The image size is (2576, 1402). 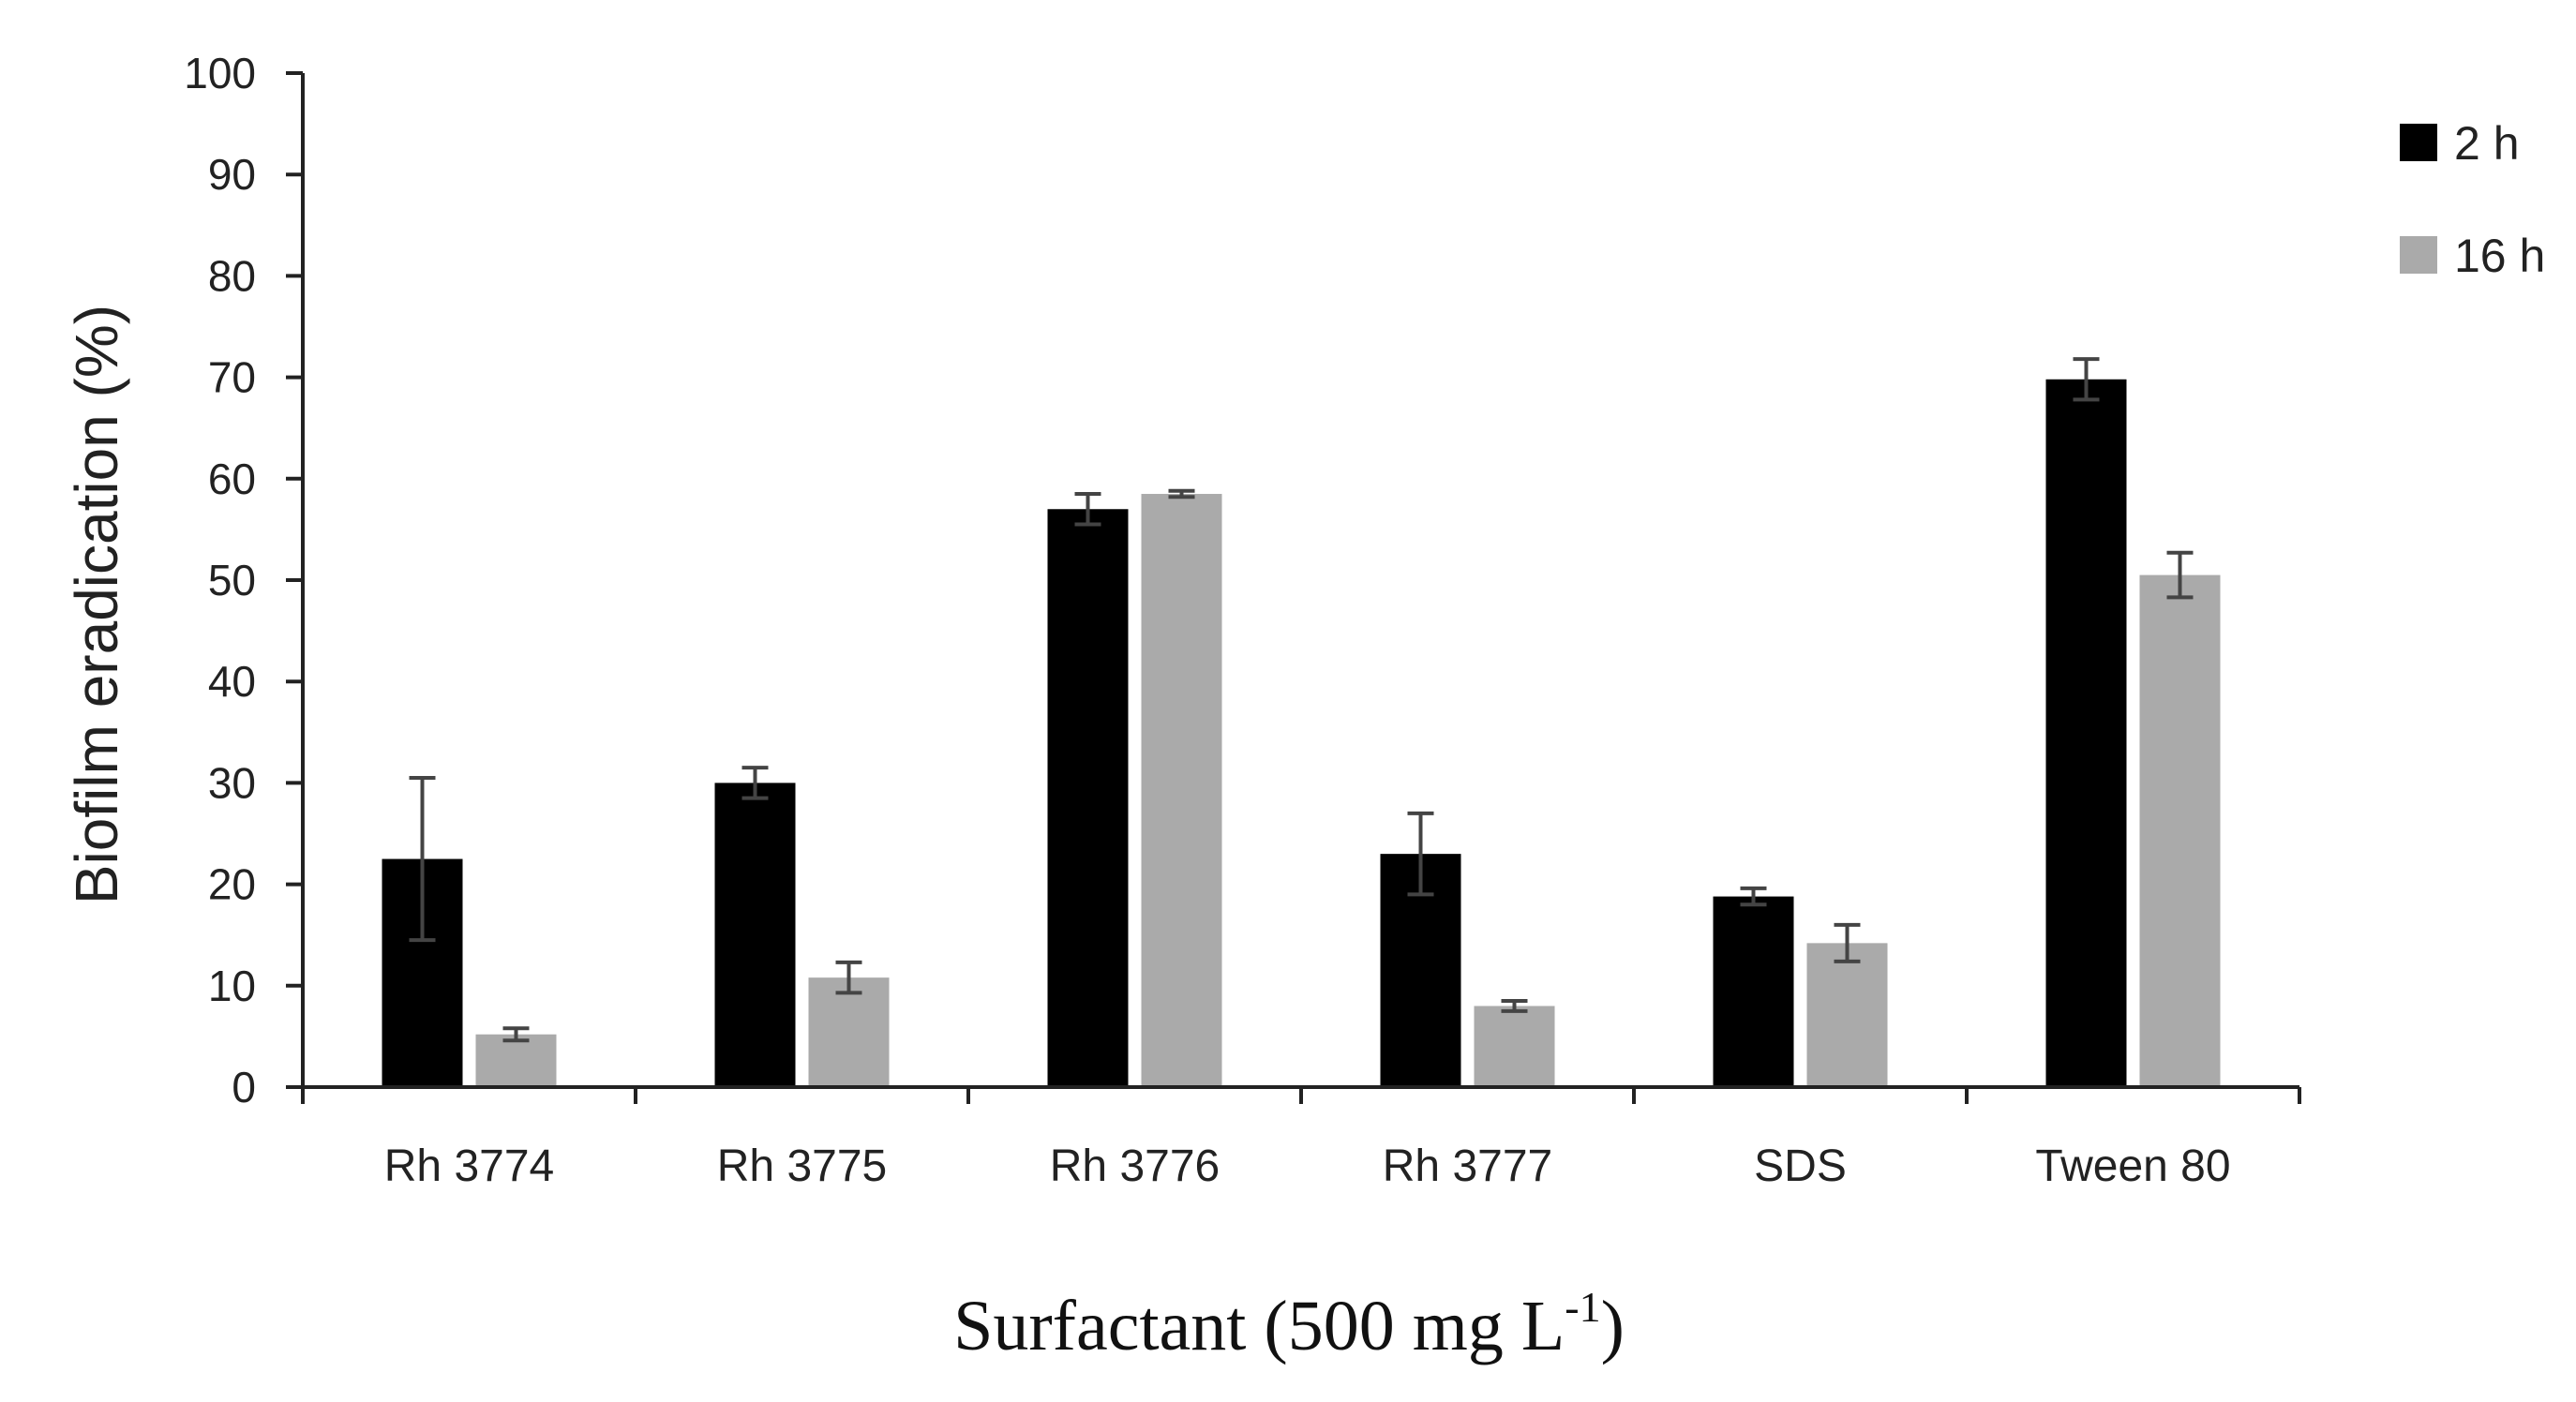 What do you see at coordinates (232, 884) in the screenshot?
I see `y-tick-label: 20` at bounding box center [232, 884].